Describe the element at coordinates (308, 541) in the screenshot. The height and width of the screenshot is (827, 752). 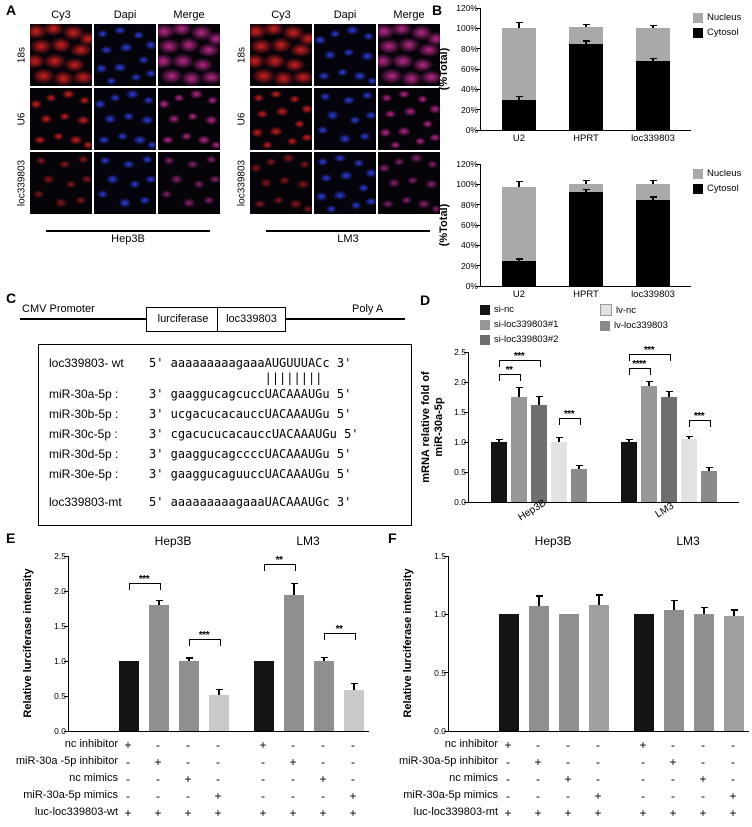
I see `e-title-lm3: LM3` at that location.